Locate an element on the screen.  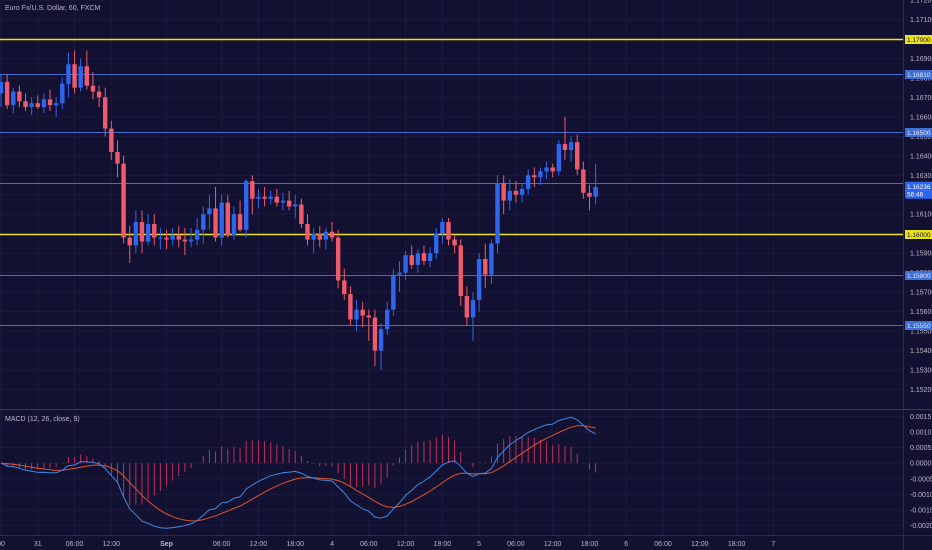
time-tick-label: 4 is located at coordinates (332, 544).